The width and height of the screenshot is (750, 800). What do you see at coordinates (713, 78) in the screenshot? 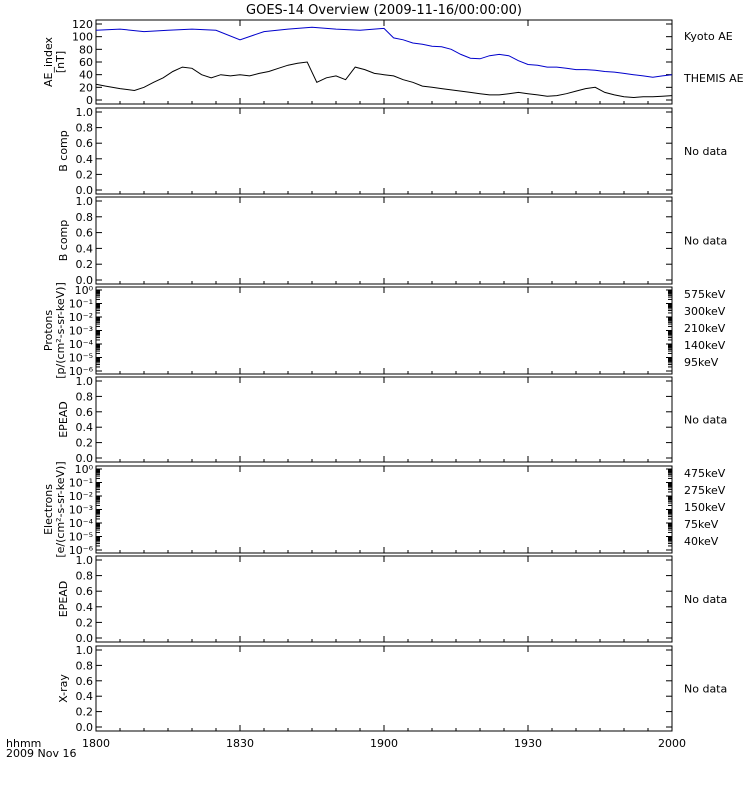
I see `legend-themis-ae: THEMIS AE` at bounding box center [713, 78].